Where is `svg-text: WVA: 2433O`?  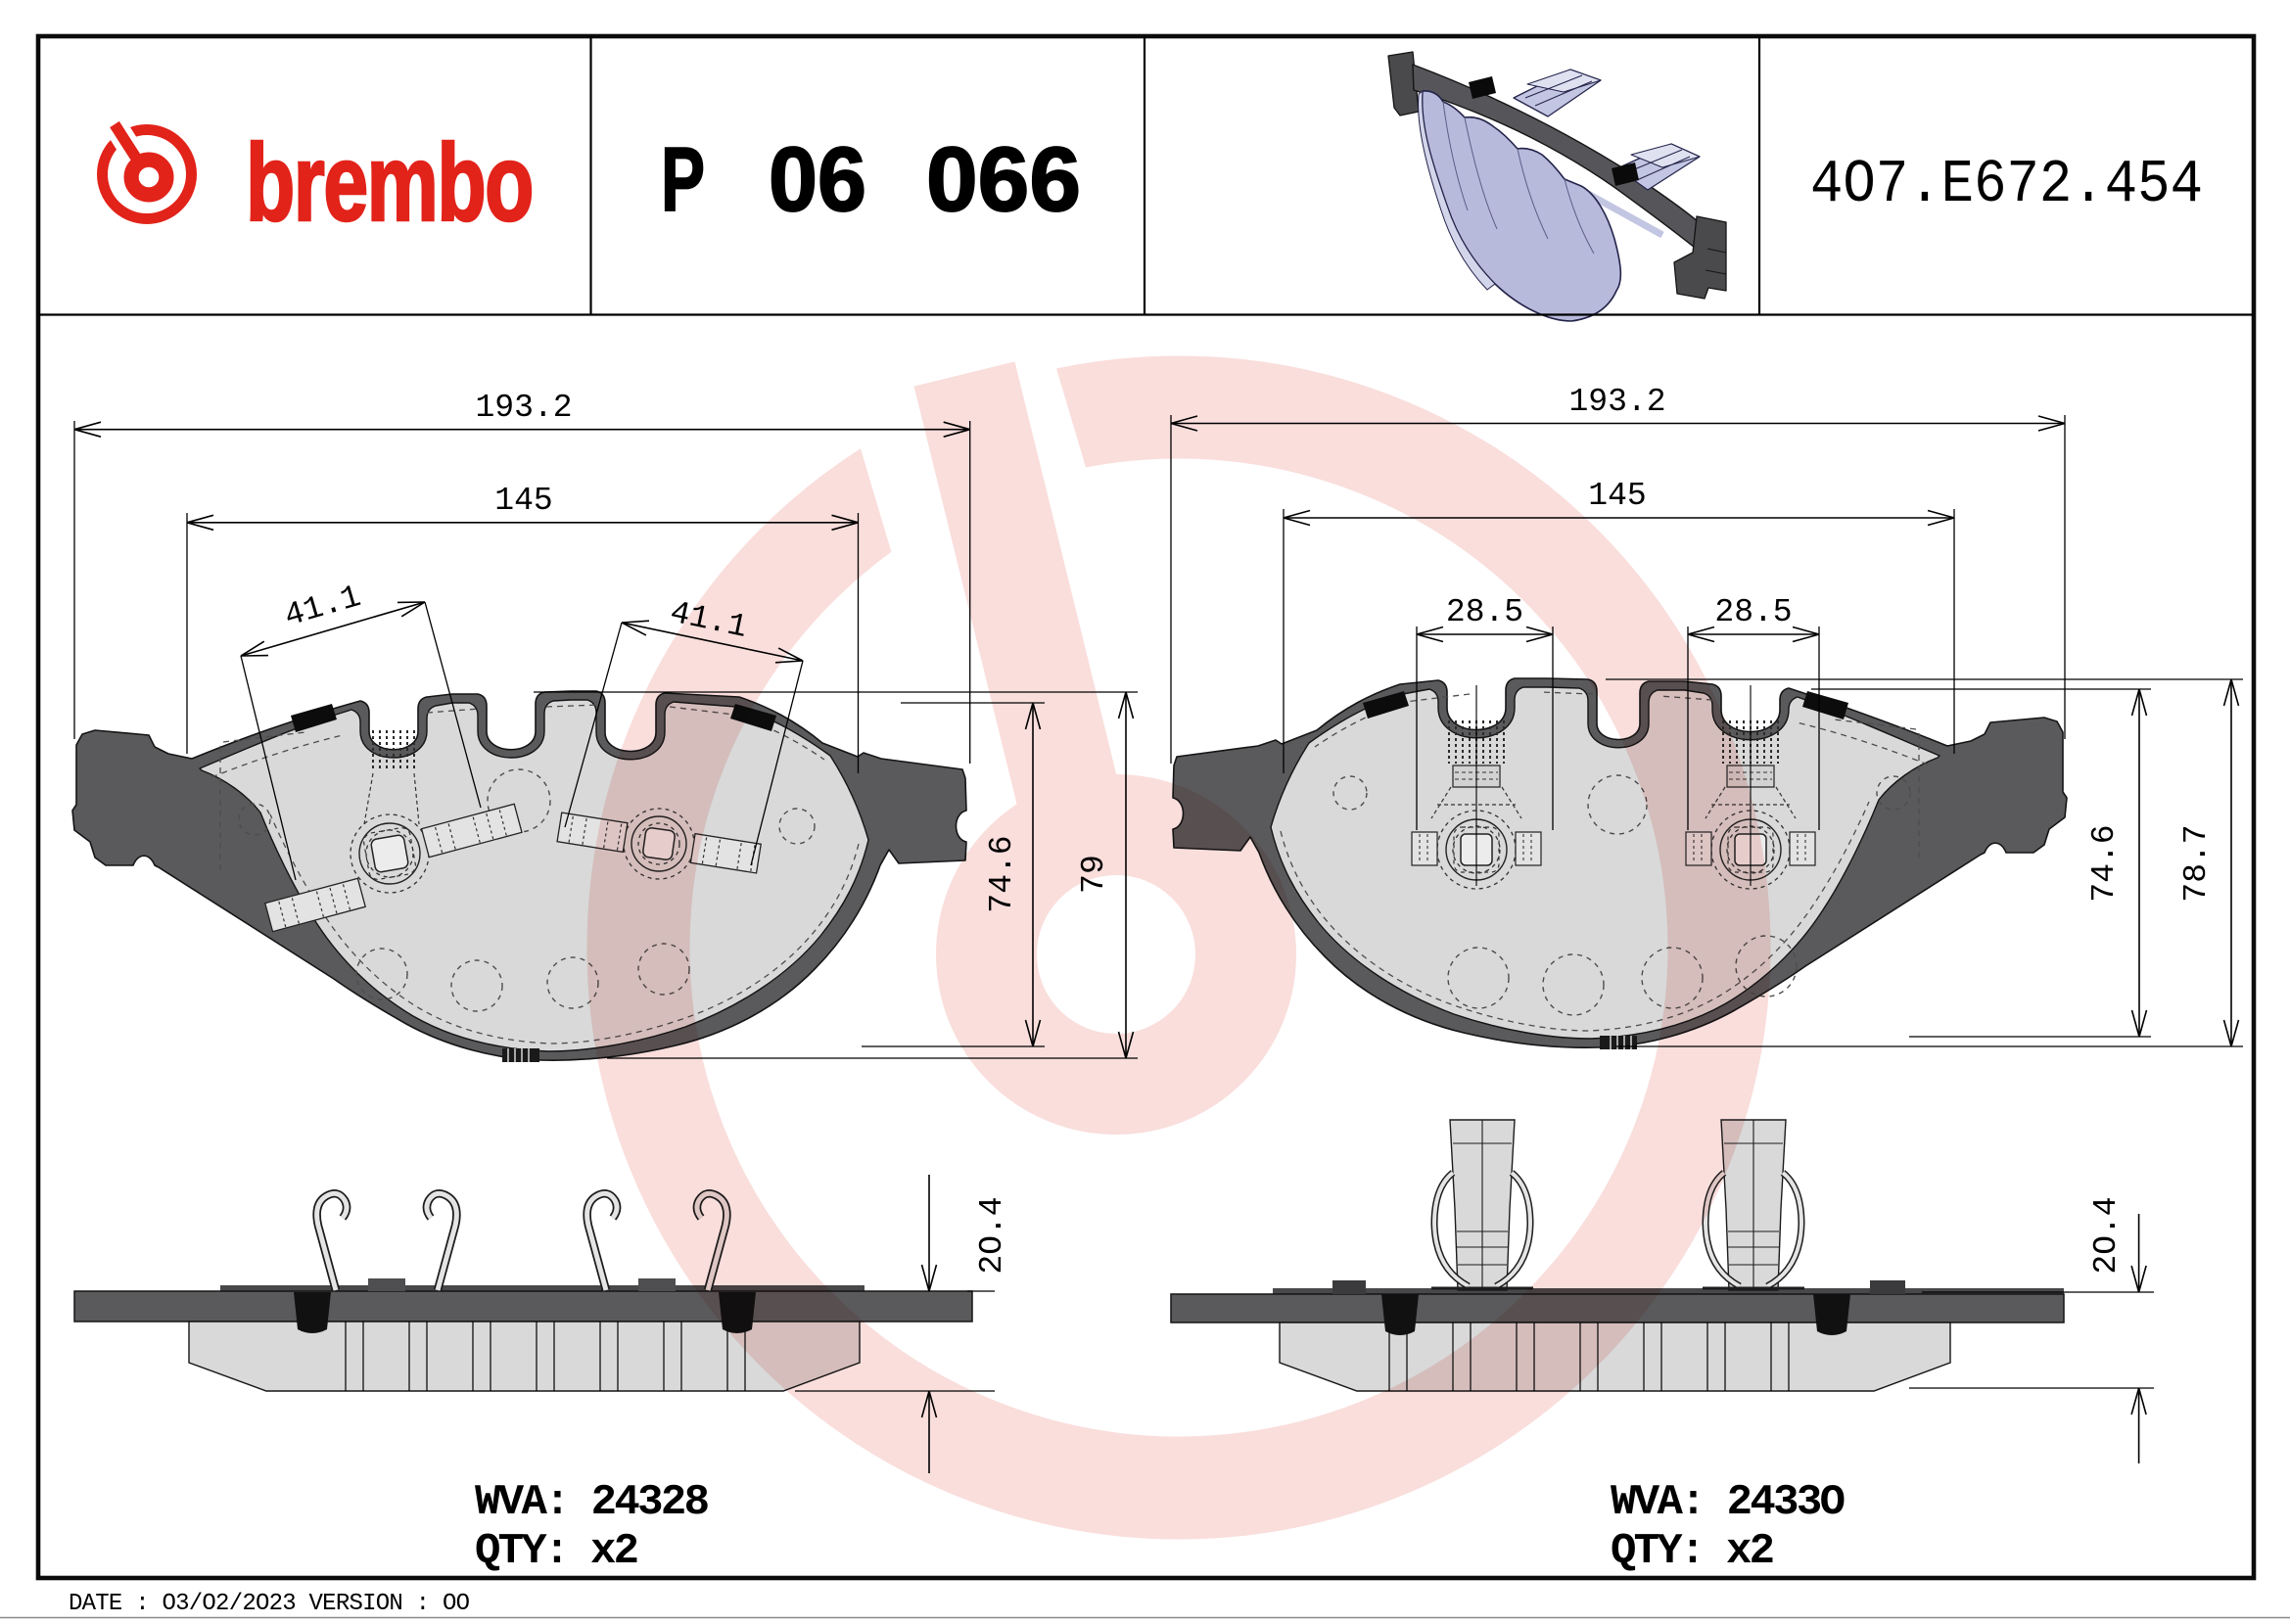
svg-text: WVA: 2433O is located at coordinates (1728, 1502).